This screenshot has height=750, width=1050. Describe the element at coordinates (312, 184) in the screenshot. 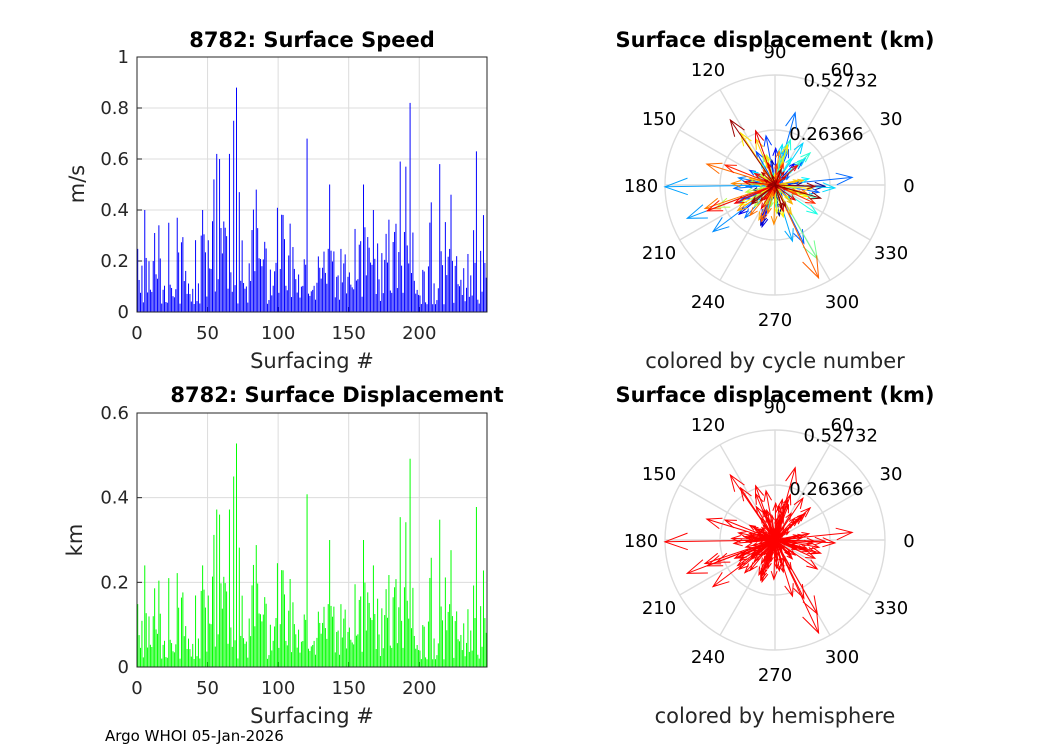

I see `speed-plot-area` at that location.